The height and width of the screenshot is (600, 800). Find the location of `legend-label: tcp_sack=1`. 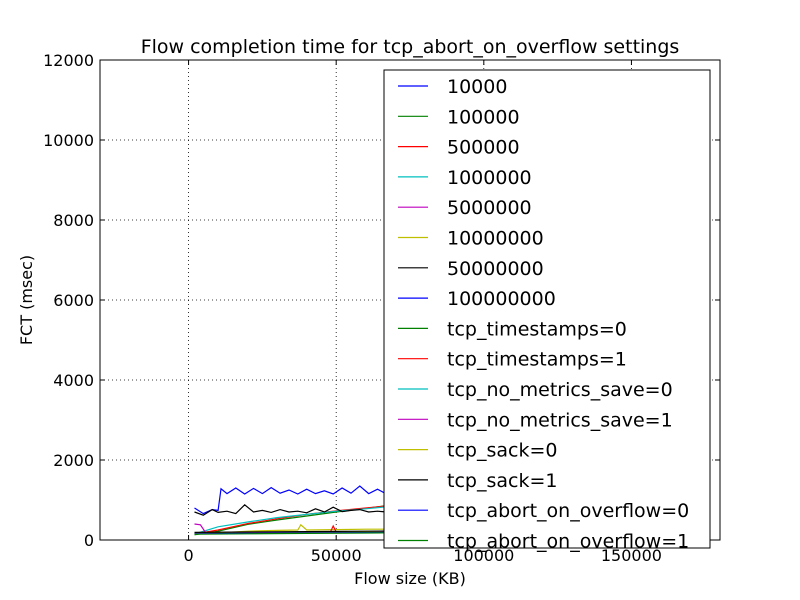

legend-label: tcp_sack=1 is located at coordinates (502, 481).